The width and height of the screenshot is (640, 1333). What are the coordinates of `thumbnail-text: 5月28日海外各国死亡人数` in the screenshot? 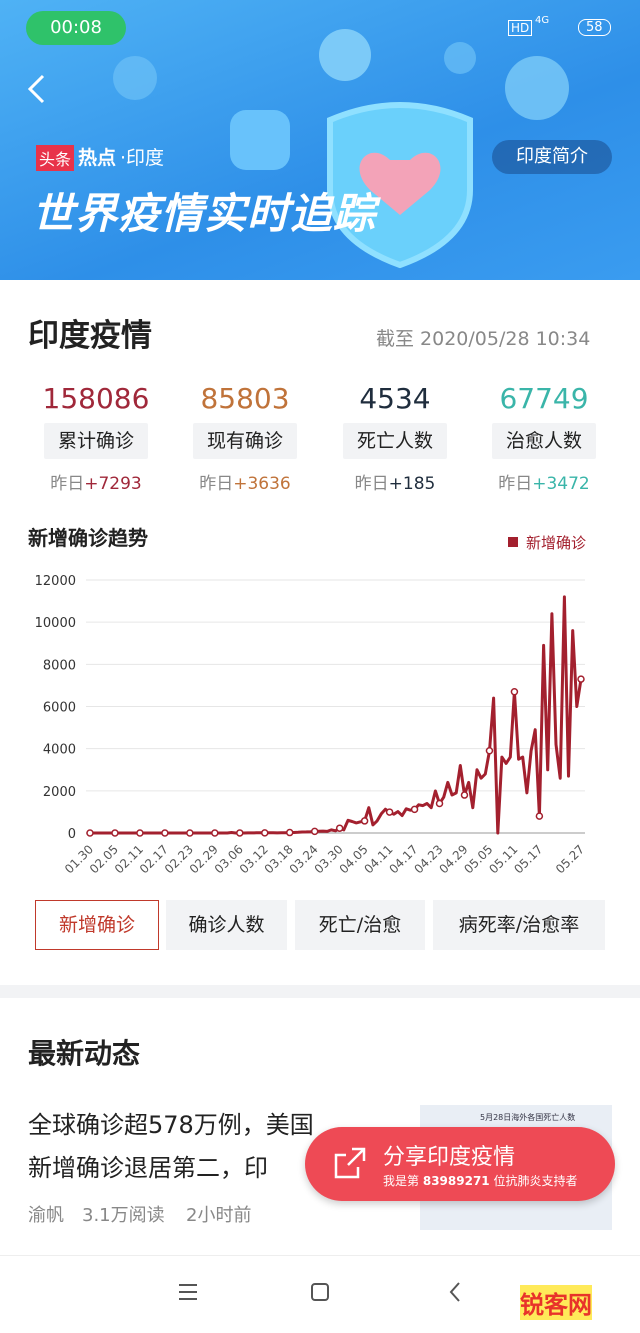 It's located at (528, 1117).